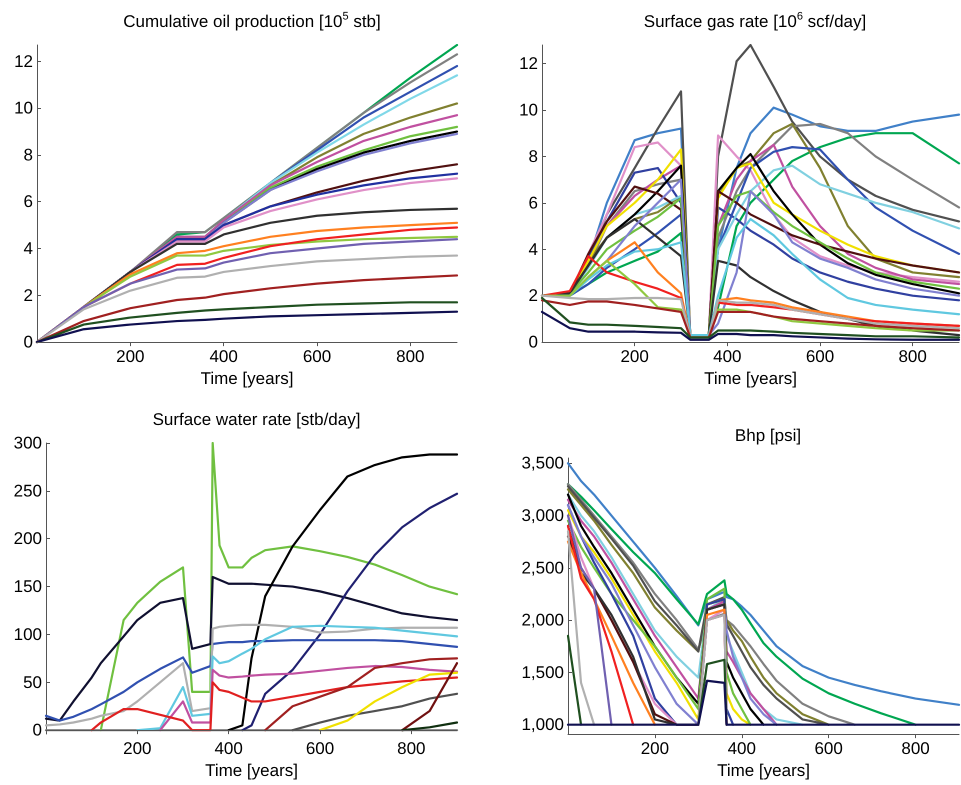 This screenshot has height=785, width=961. I want to click on y-tick-label: 3,500, so click(542, 463).